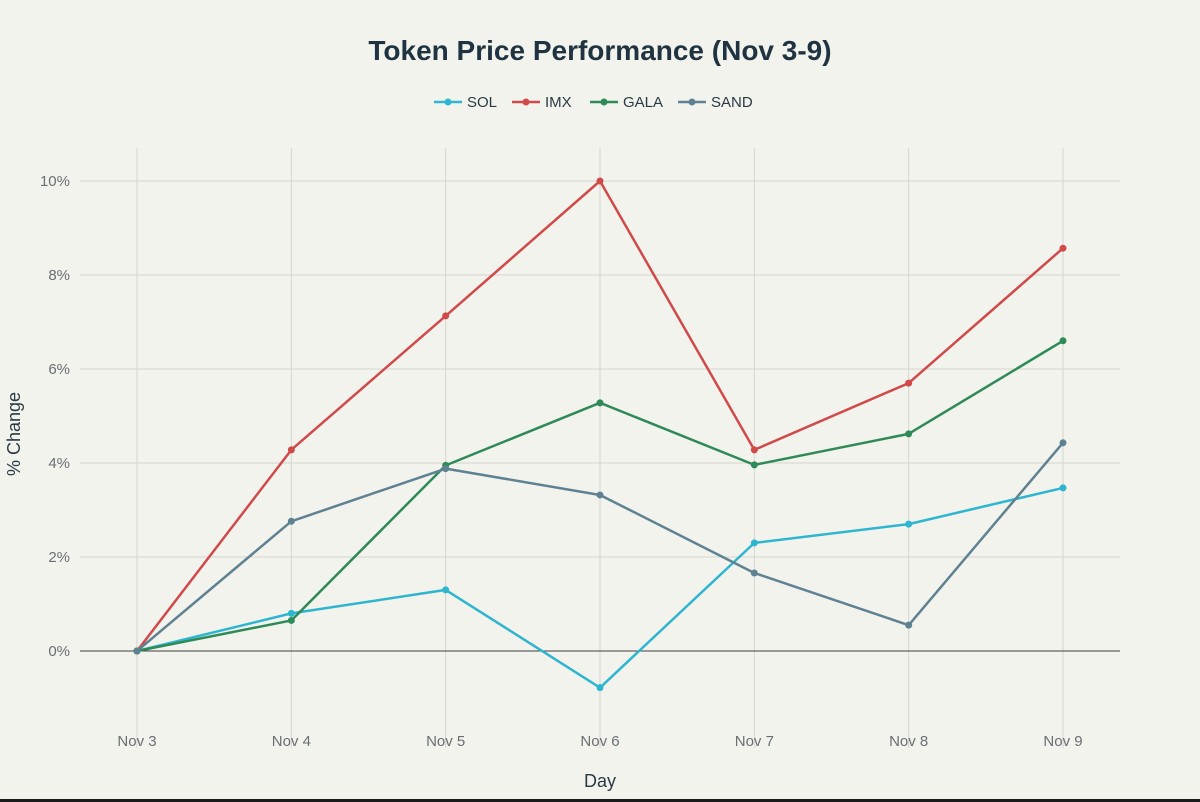 The width and height of the screenshot is (1200, 802). I want to click on legend-item-sand: SAND, so click(715, 102).